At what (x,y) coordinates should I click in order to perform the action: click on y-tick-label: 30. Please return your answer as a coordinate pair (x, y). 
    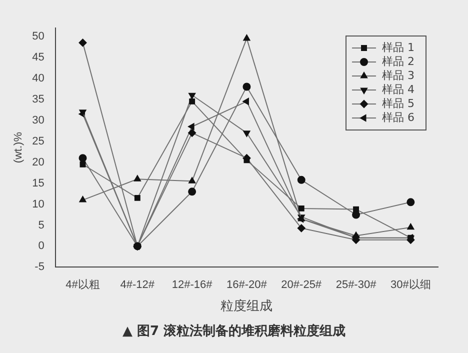
    Looking at the image, I should click on (38, 120).